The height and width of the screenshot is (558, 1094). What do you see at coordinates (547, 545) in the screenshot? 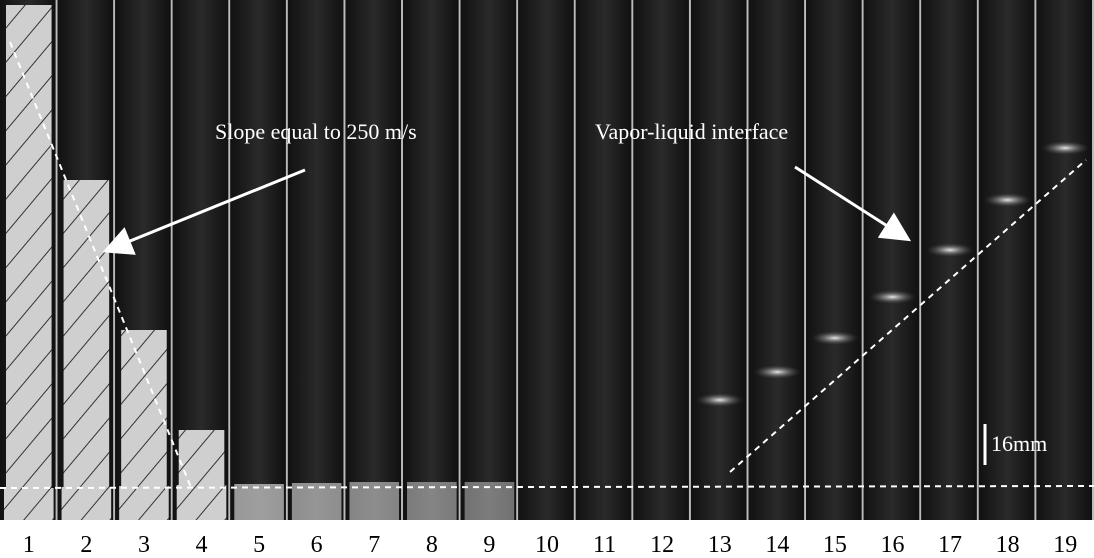
I see `frame-label: 10` at bounding box center [547, 545].